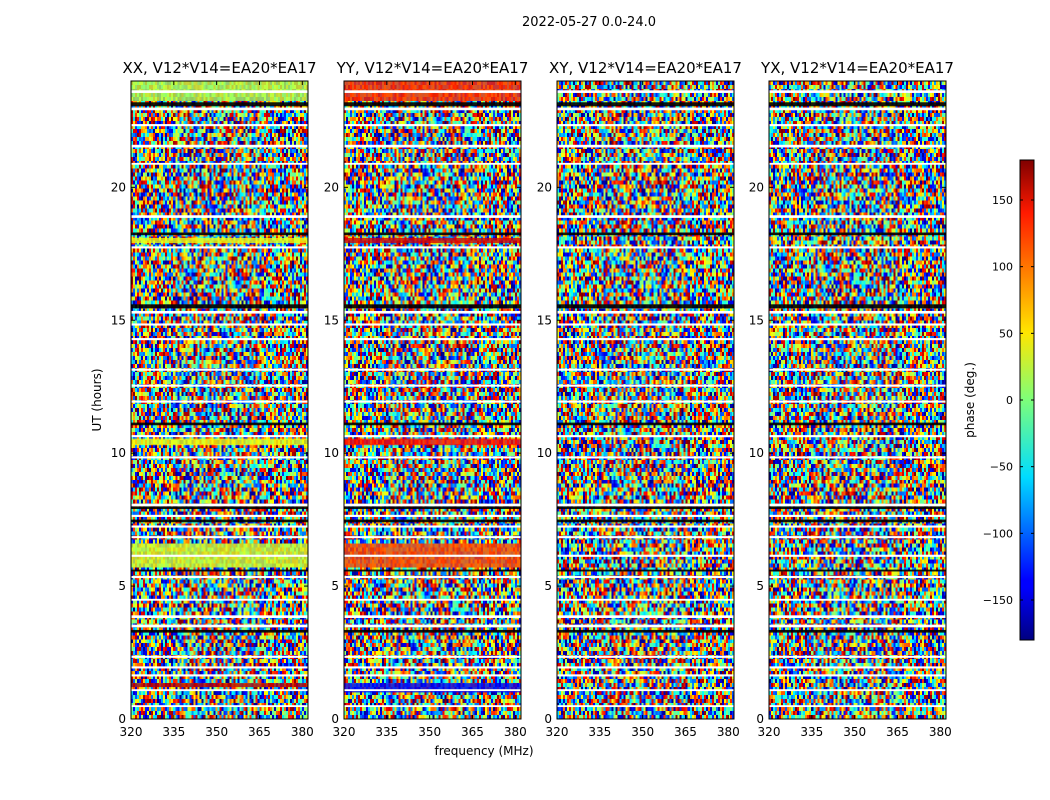 The width and height of the screenshot is (1050, 800). I want to click on colorbar-ticks: −150 −100 −50 0 50 100 150, so click(1008, 400).